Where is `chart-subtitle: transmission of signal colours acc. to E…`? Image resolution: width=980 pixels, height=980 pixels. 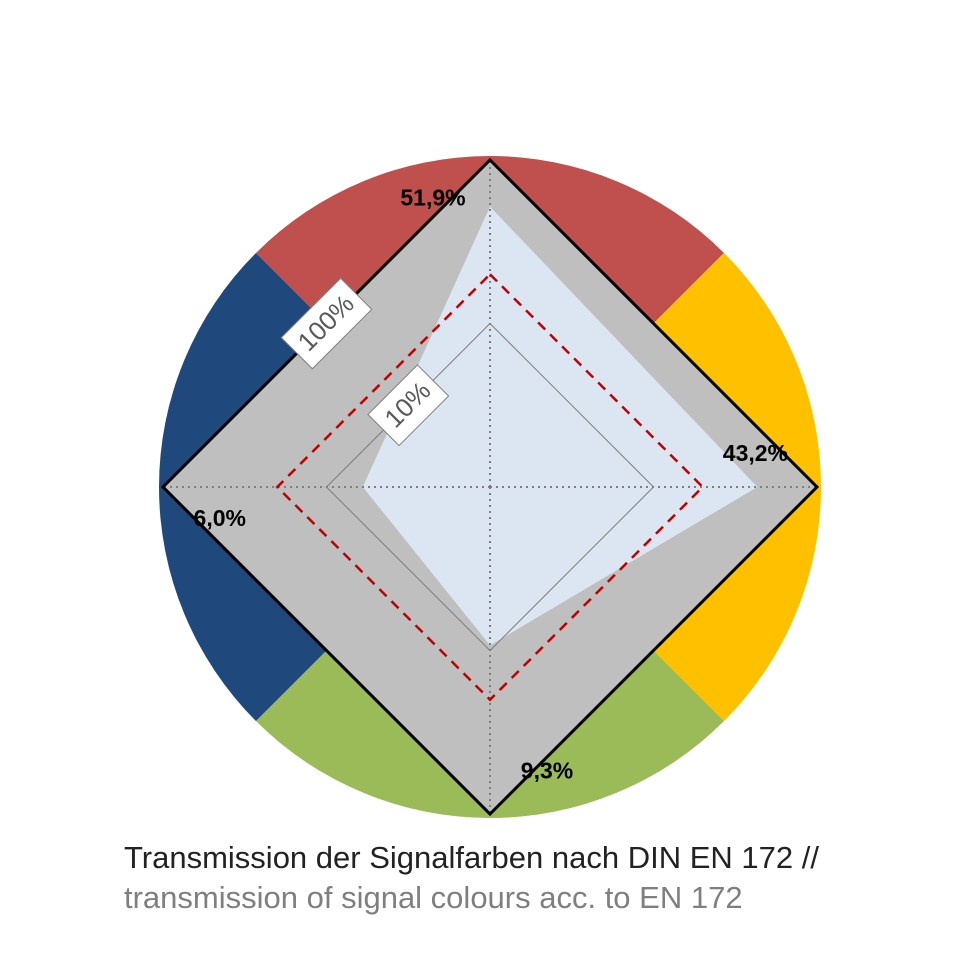
chart-subtitle: transmission of signal colours acc. to E… is located at coordinates (433, 897).